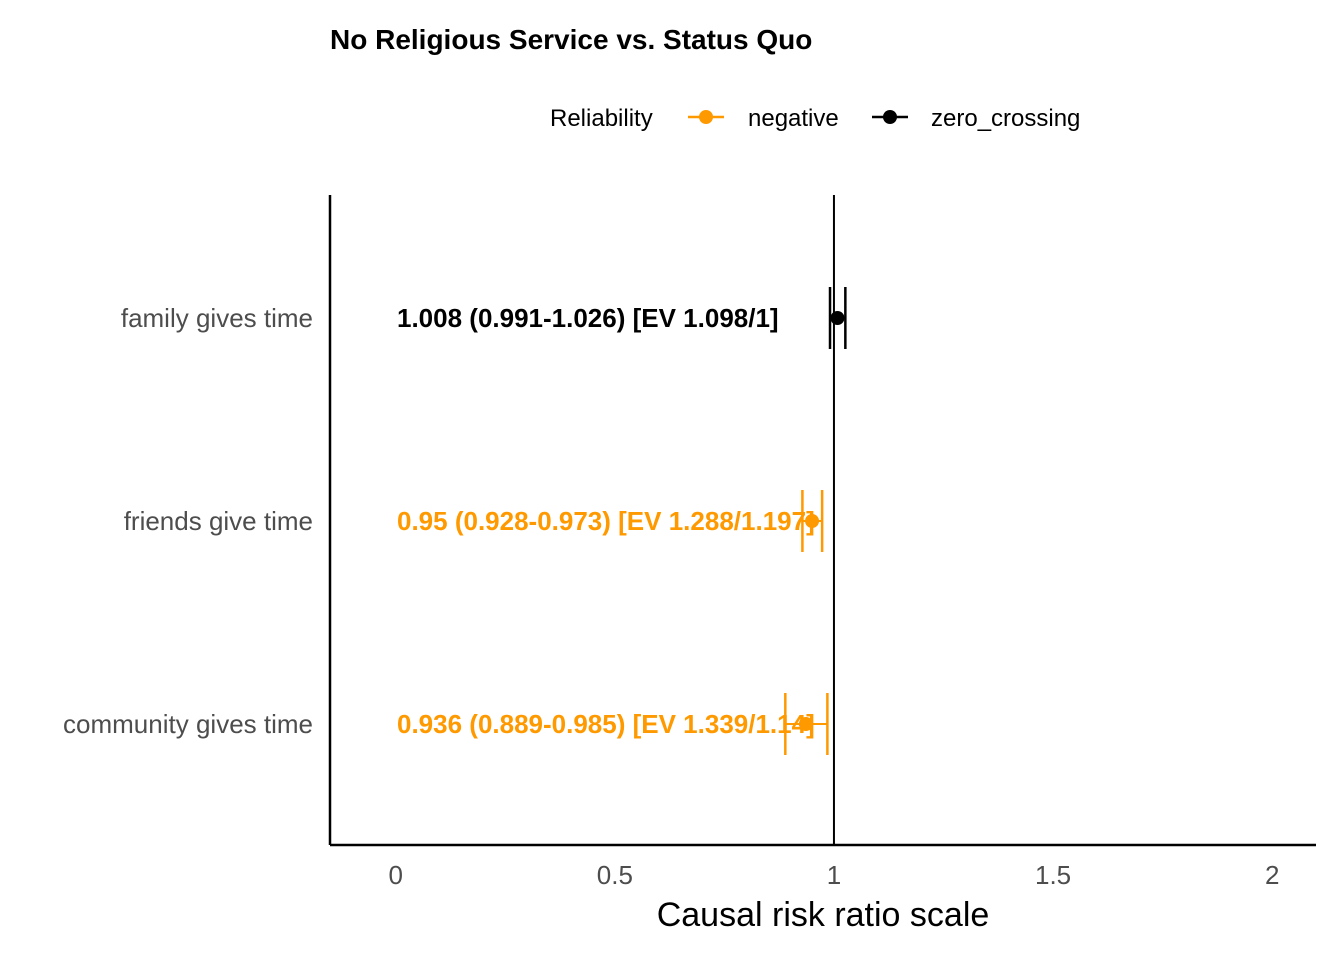 The image size is (1344, 960). What do you see at coordinates (588, 318) in the screenshot?
I see `estimate-label: 1.008 (0.991-1.026) [EV 1.098/1]` at bounding box center [588, 318].